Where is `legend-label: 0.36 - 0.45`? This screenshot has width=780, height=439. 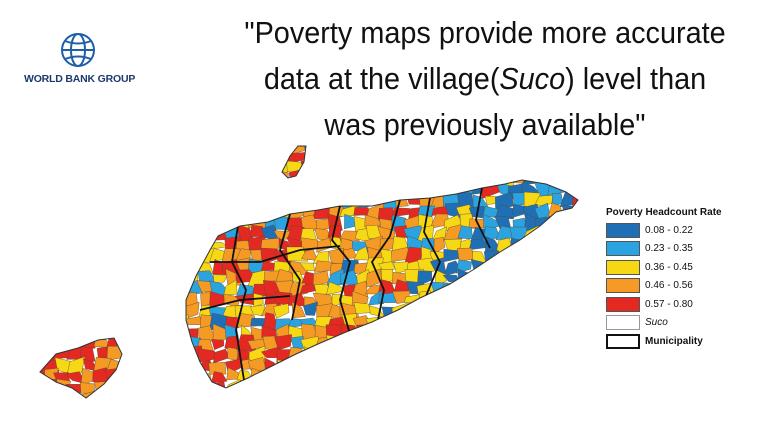 legend-label: 0.36 - 0.45 is located at coordinates (669, 267).